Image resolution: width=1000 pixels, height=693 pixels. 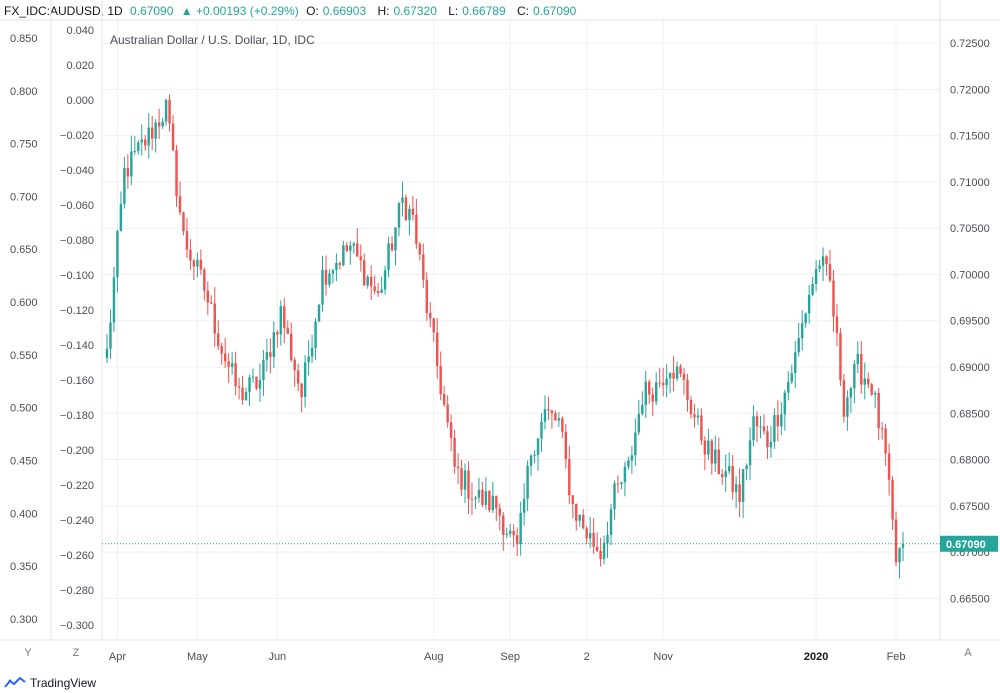 I want to click on time-tick-label: Feb, so click(x=896, y=657).